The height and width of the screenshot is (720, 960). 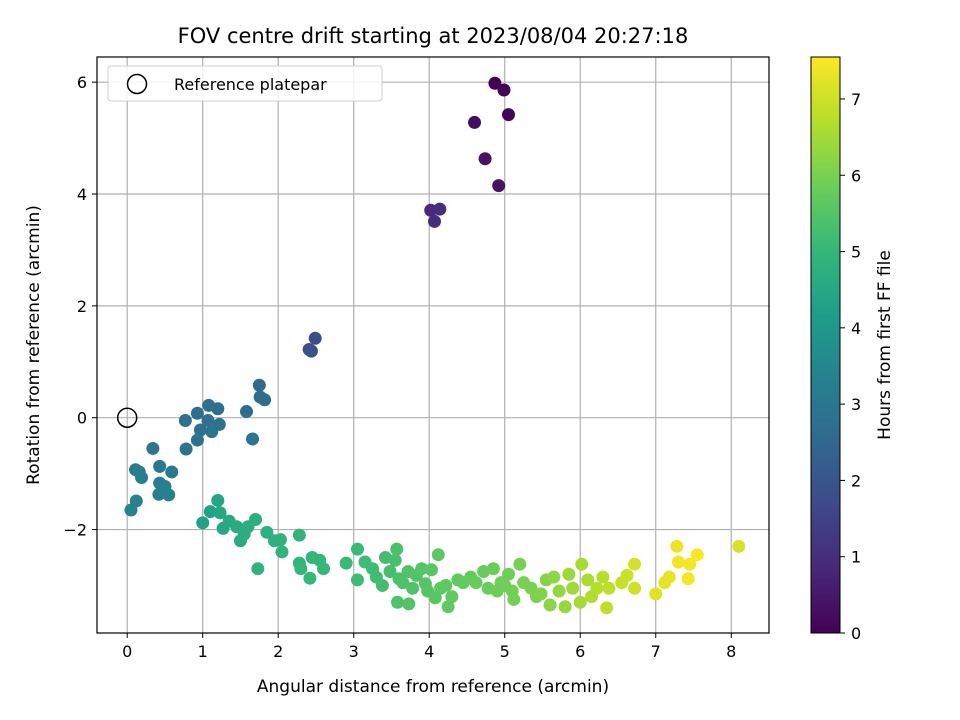 I want to click on x-tick-label: 7, so click(x=656, y=651).